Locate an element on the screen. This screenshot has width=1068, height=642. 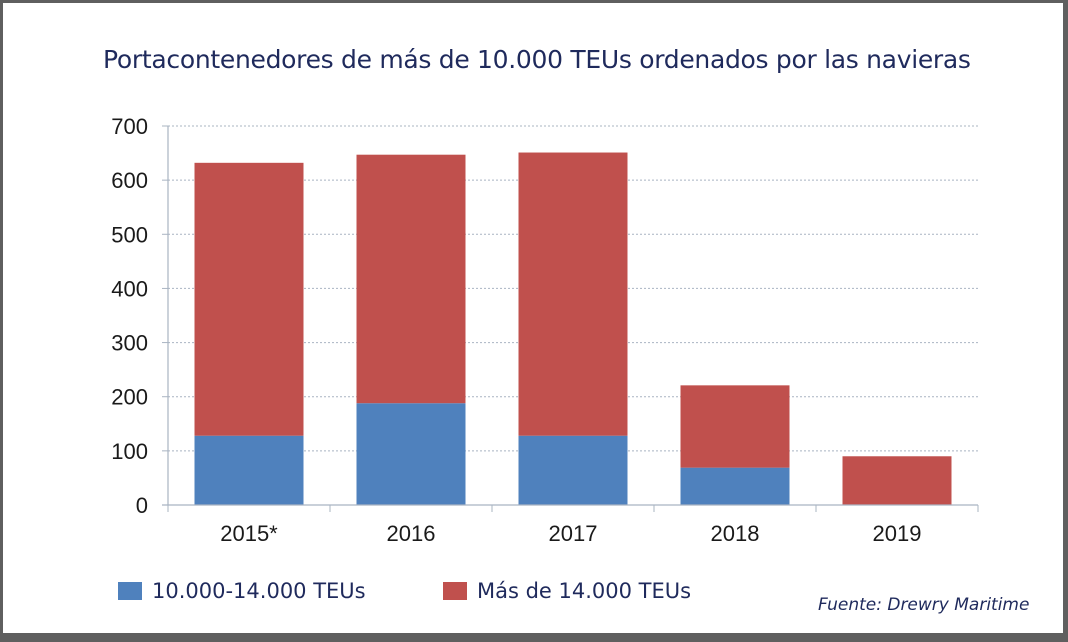
y-tick-label: 500 is located at coordinates (129, 234).